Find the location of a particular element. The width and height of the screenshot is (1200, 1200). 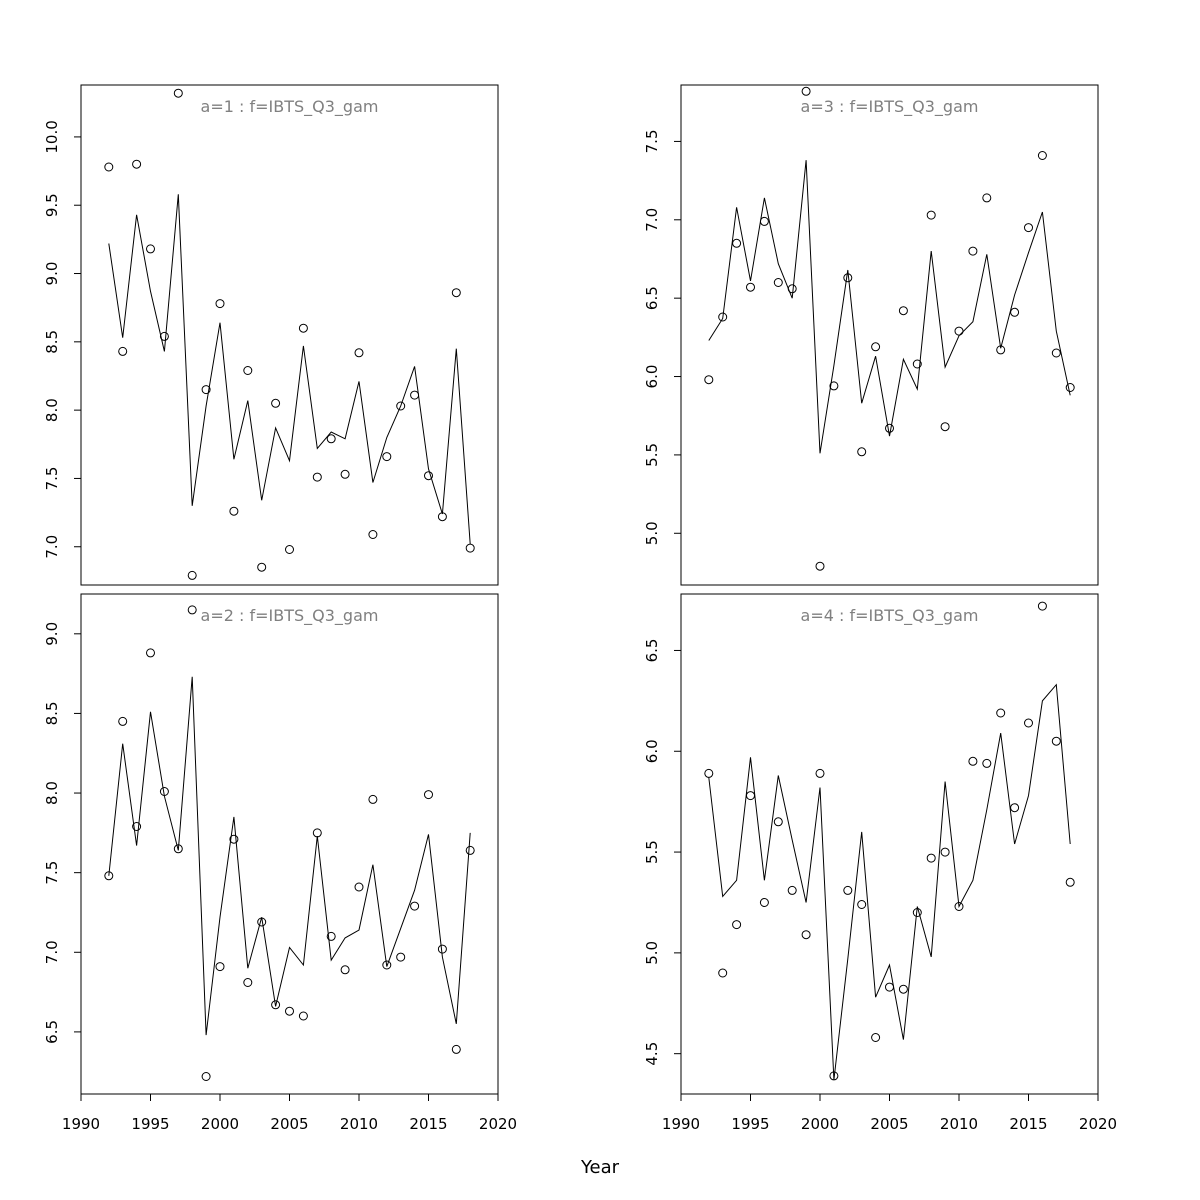

y-tick-label: 6.0 is located at coordinates (652, 377).